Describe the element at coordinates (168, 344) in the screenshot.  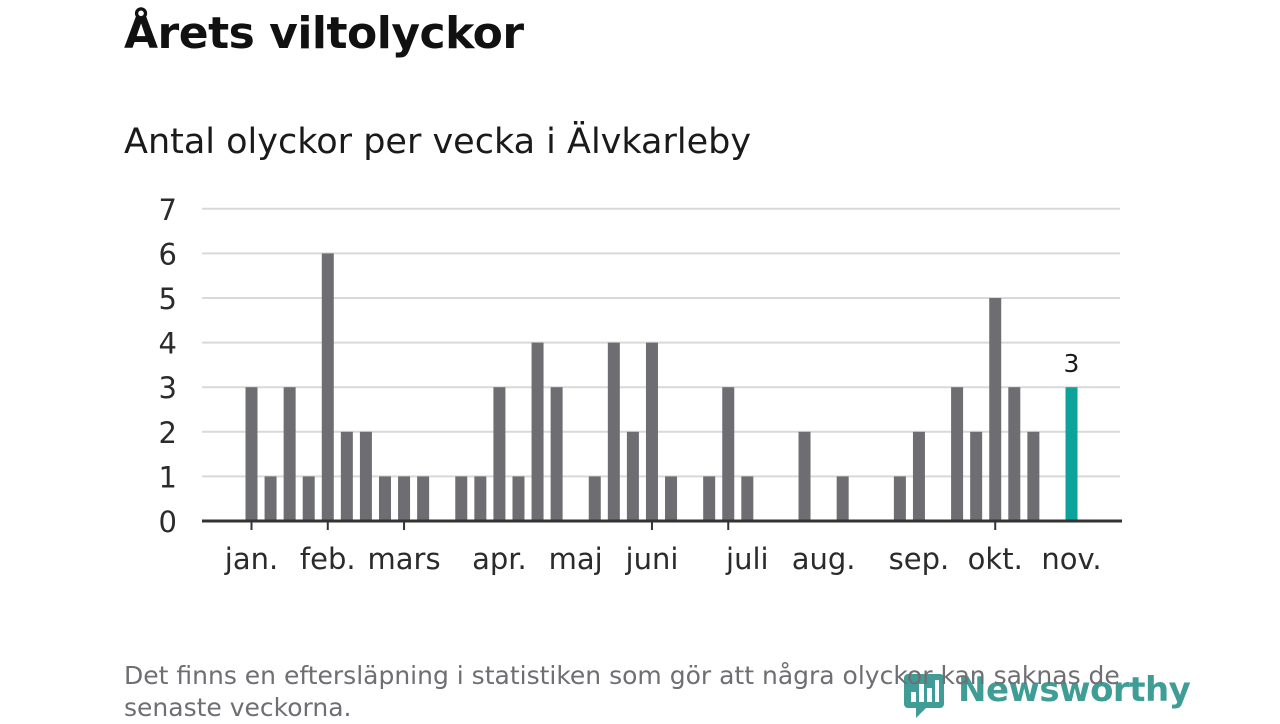
I see `y-tick-label: 4` at that location.